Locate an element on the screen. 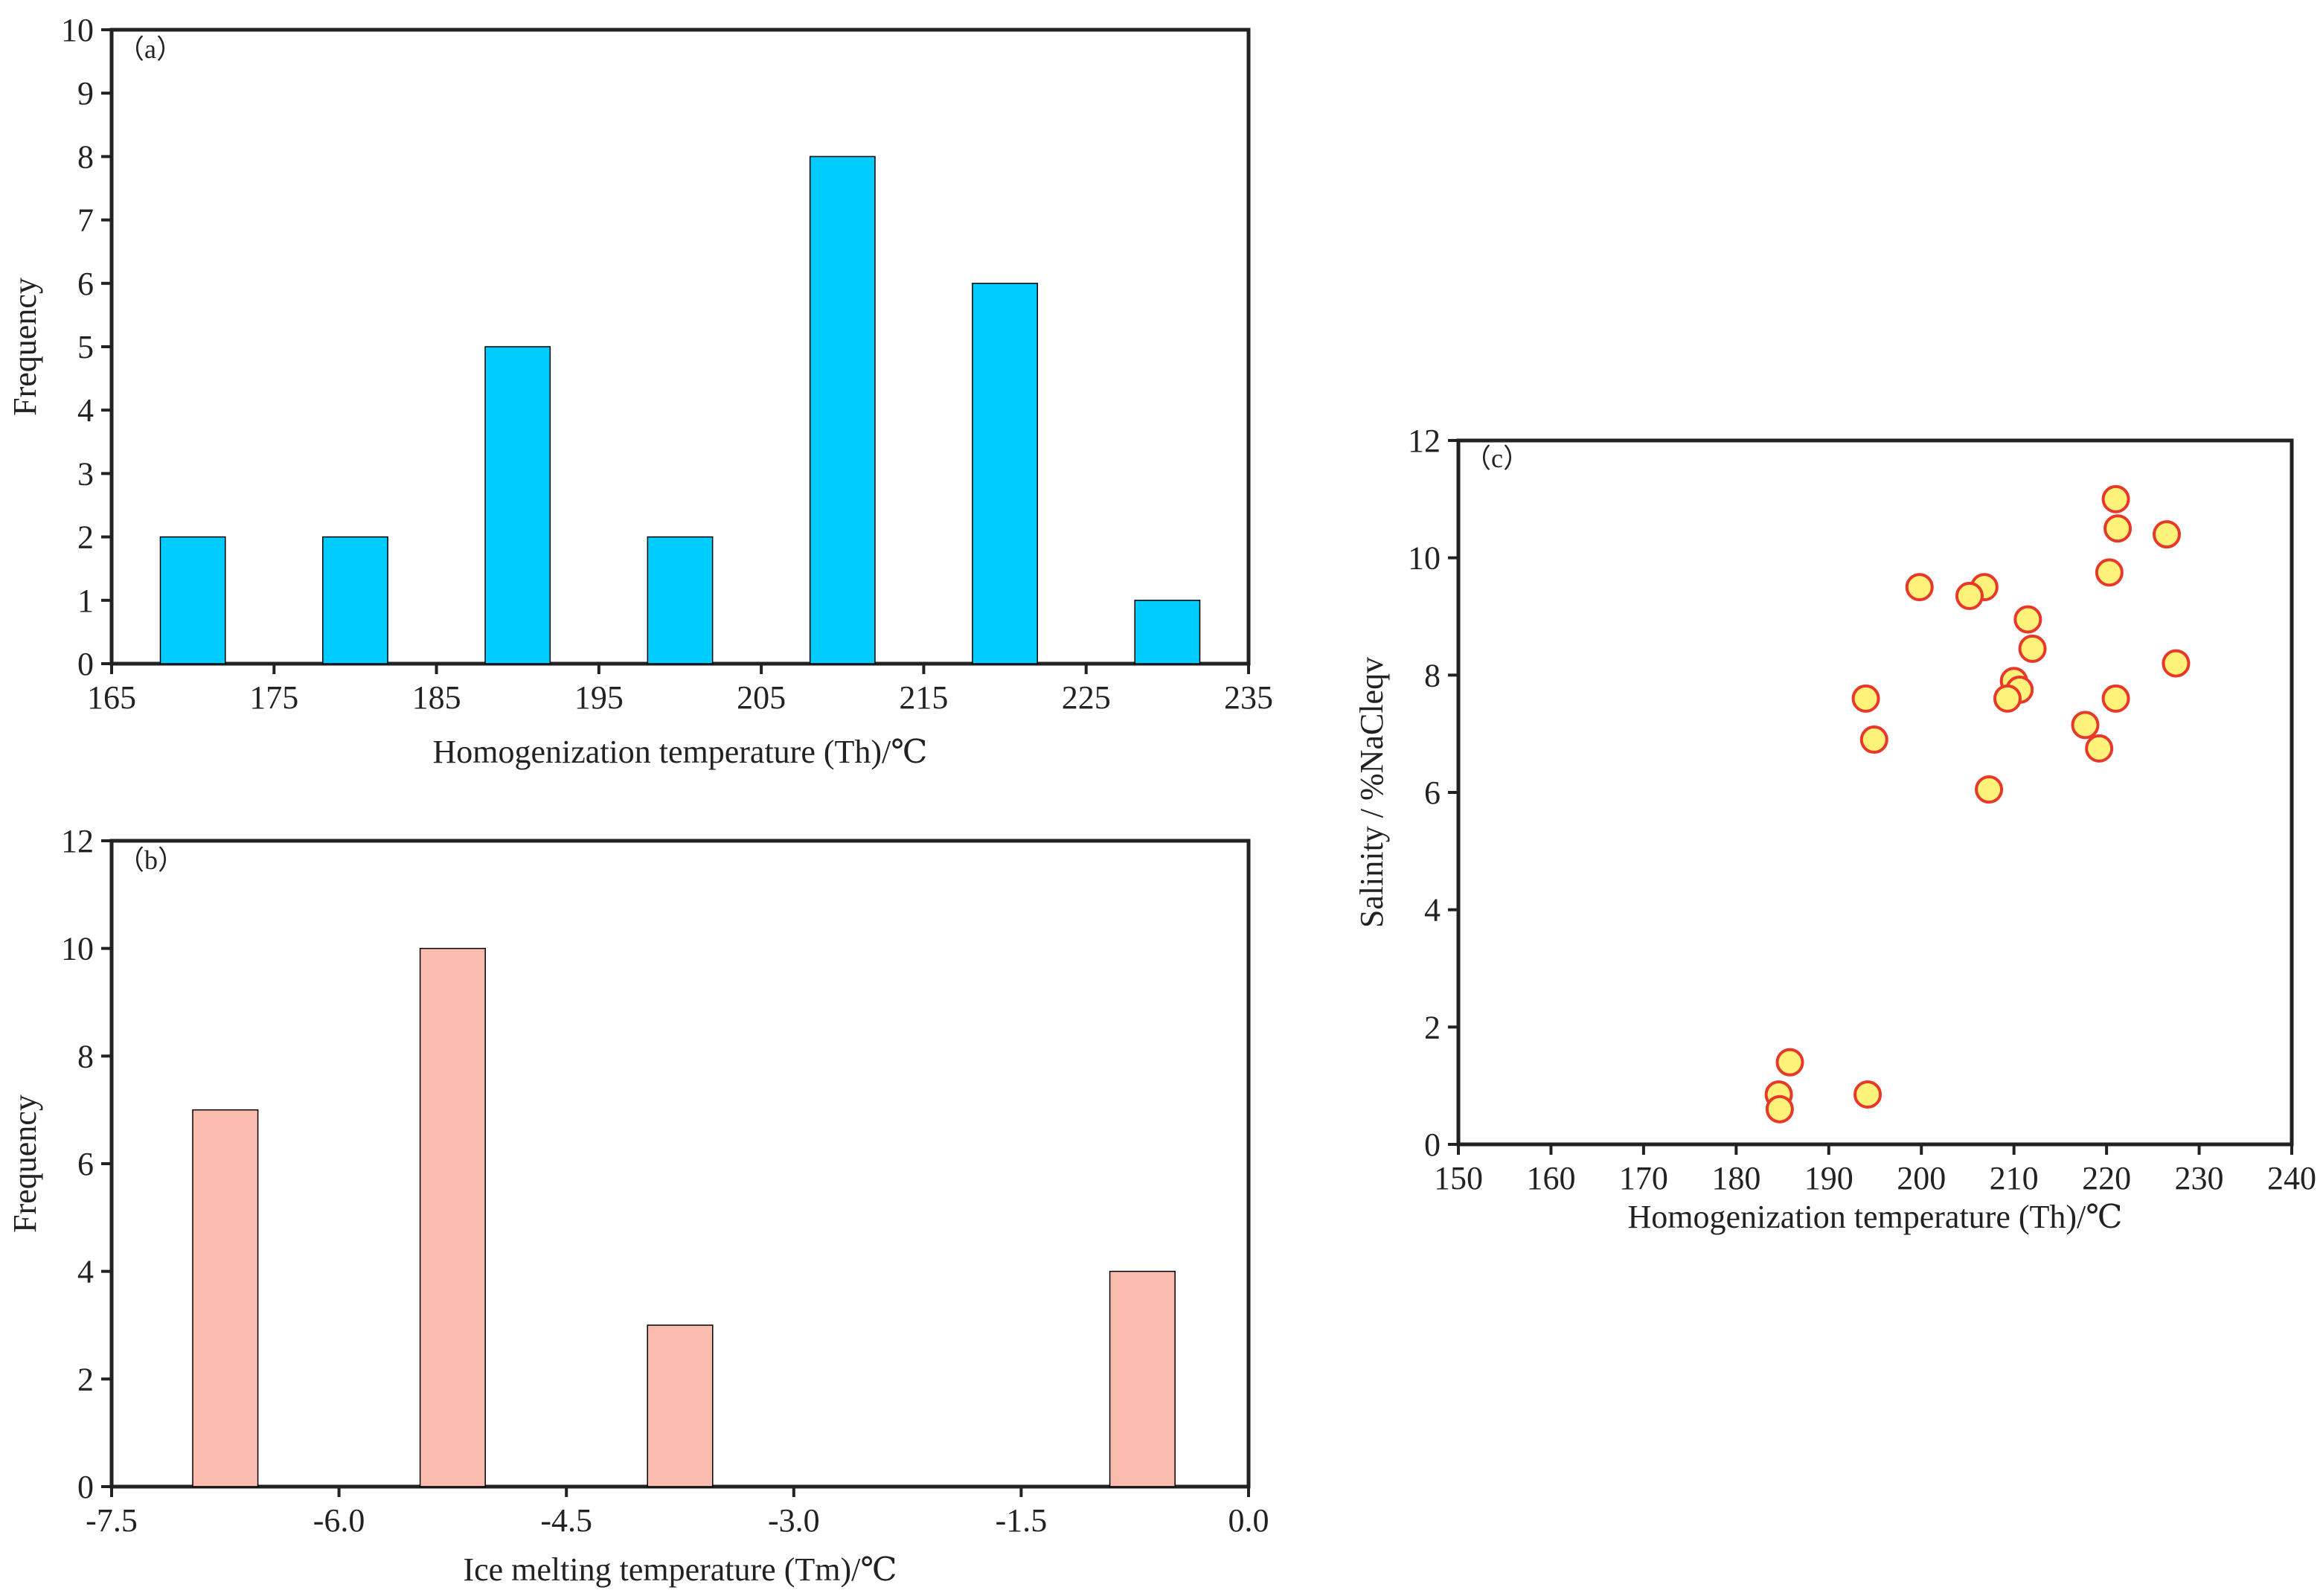  x-axis-title-c: Homogenization temperature (Th)/℃ is located at coordinates (1875, 1217).